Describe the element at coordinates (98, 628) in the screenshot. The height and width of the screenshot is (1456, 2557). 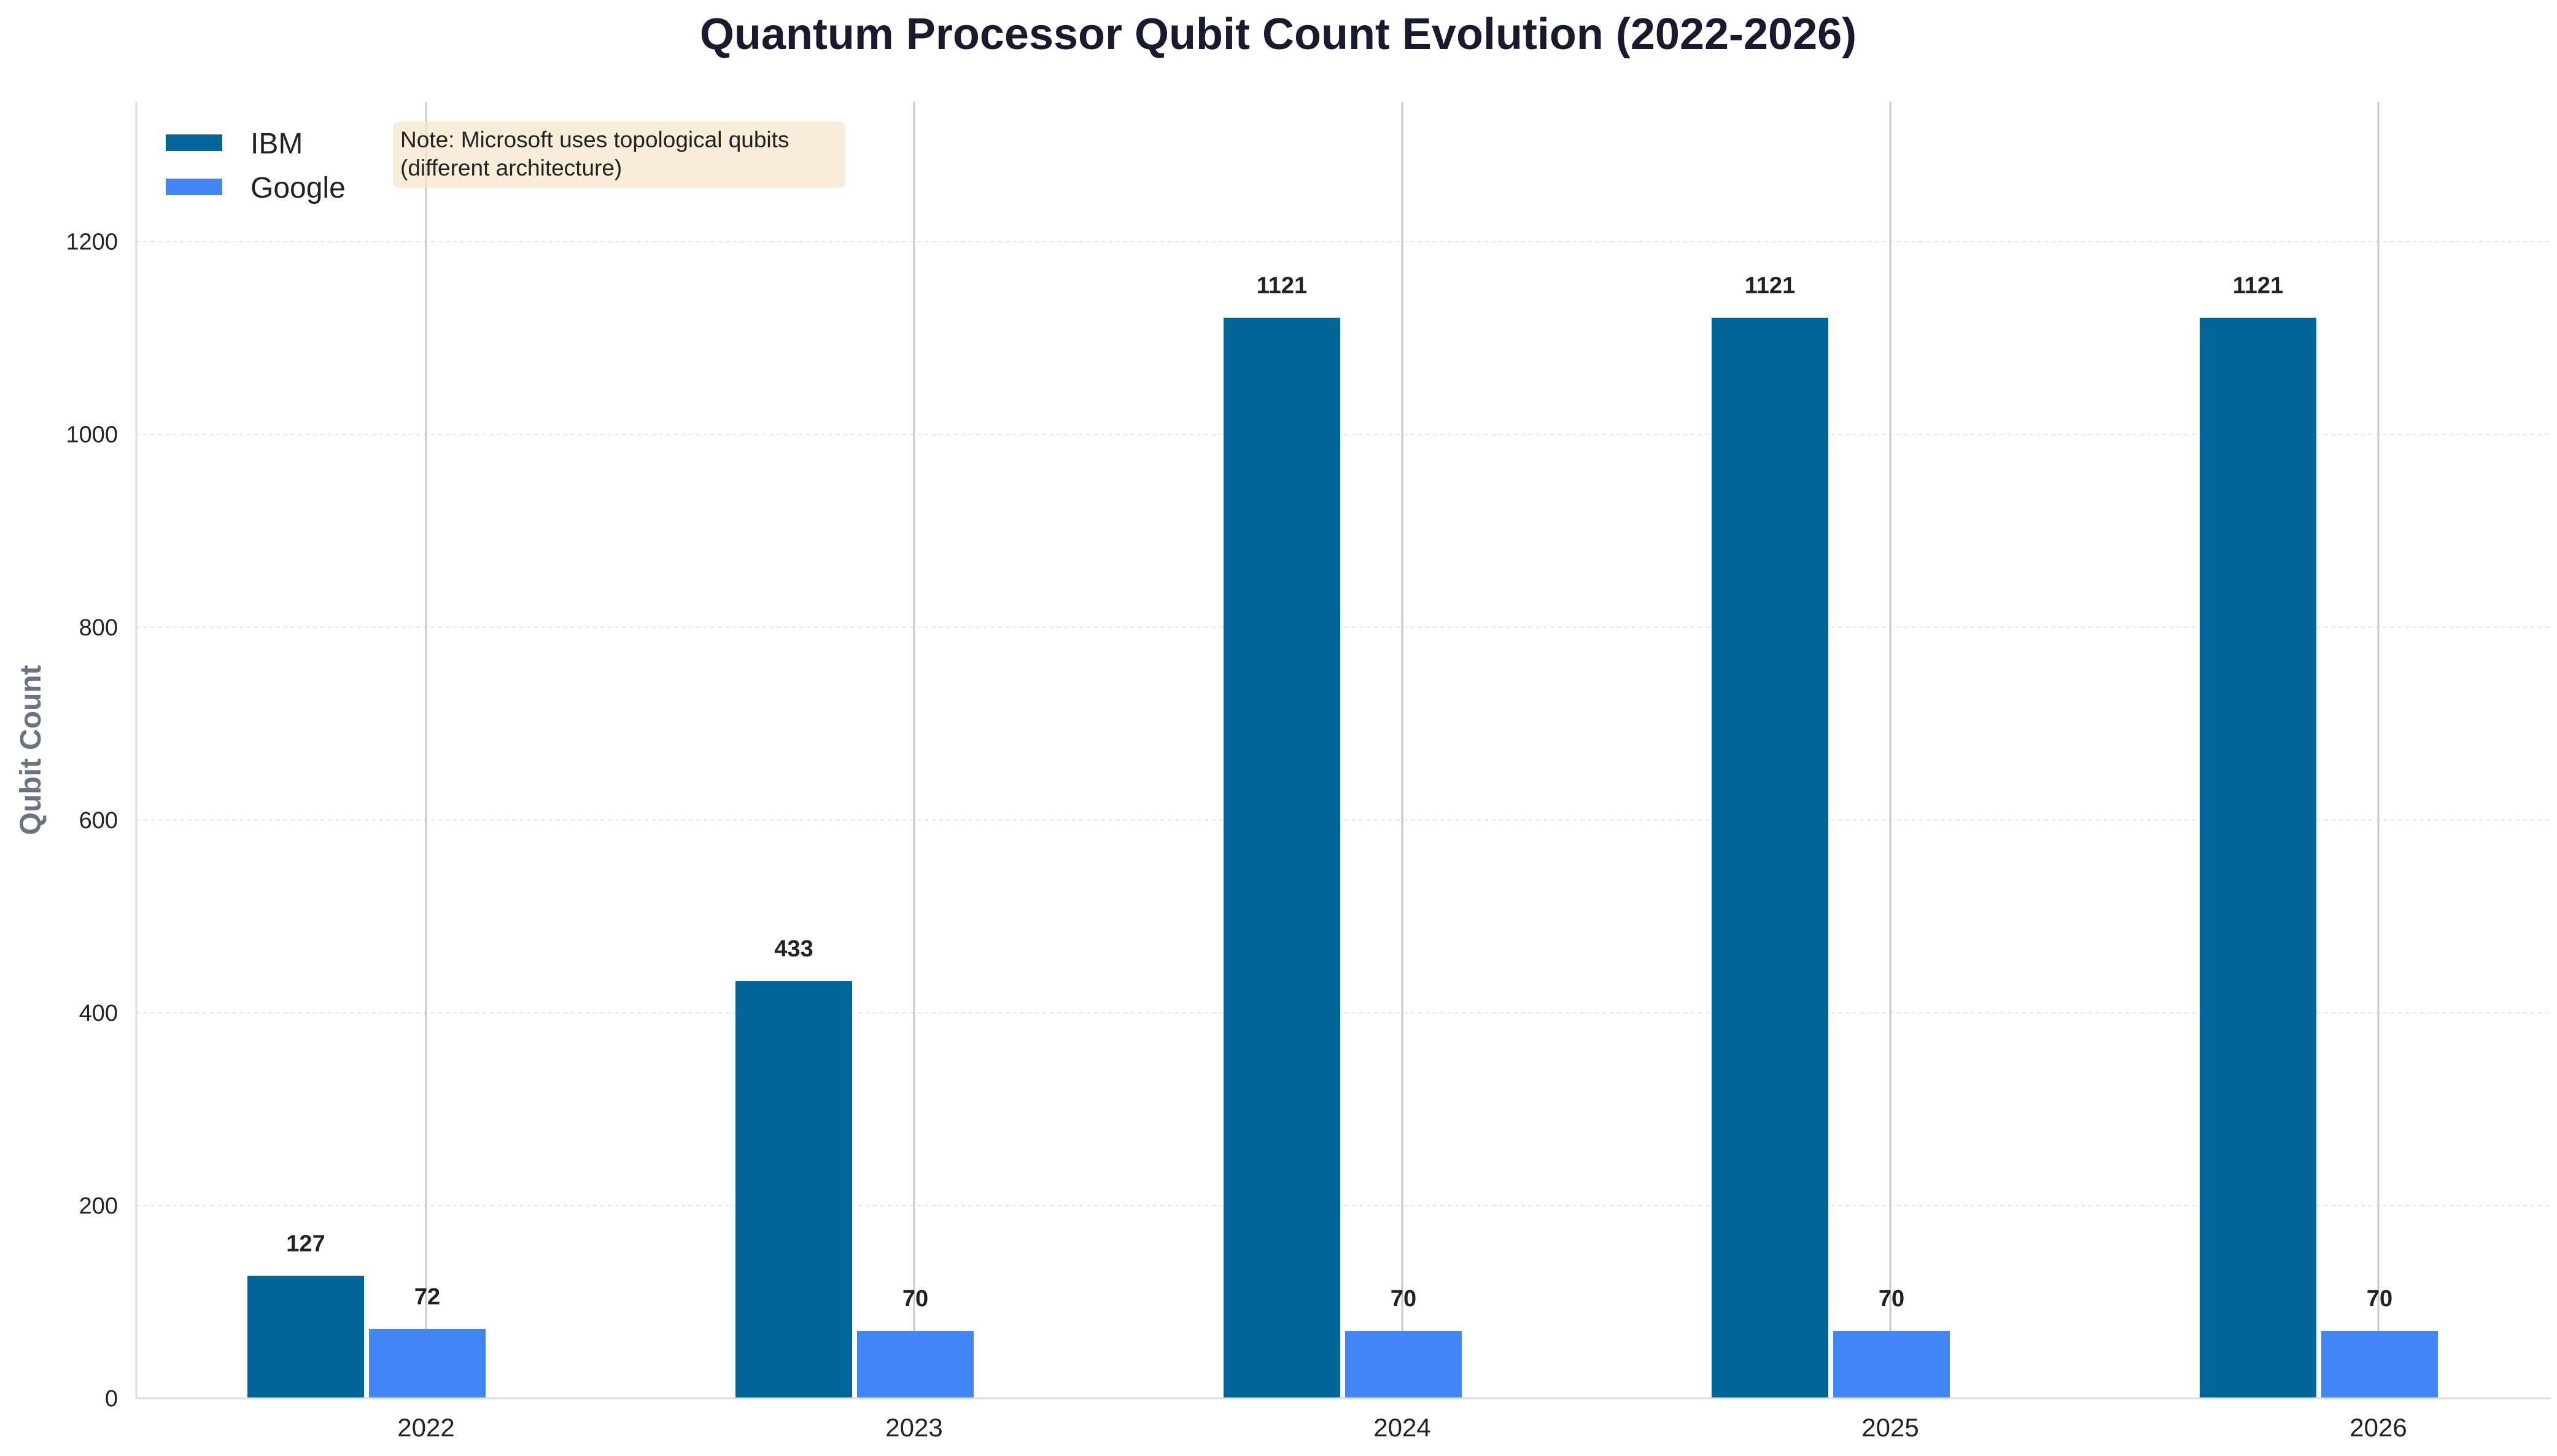
I see `y-tick-label: 800` at that location.